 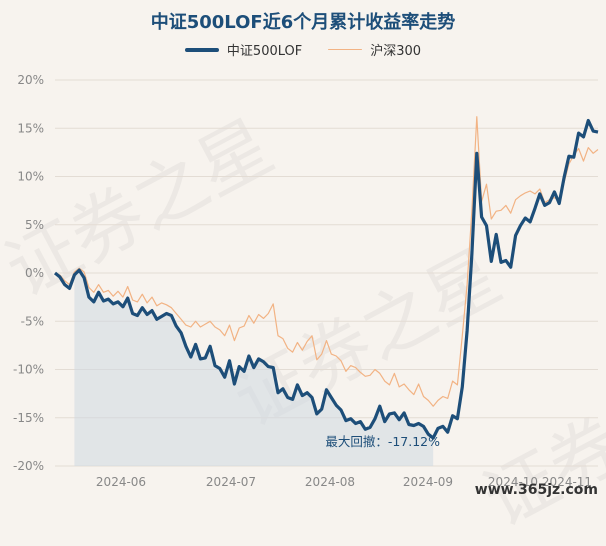 I want to click on y-tick-label: 5%, so click(x=34, y=225).